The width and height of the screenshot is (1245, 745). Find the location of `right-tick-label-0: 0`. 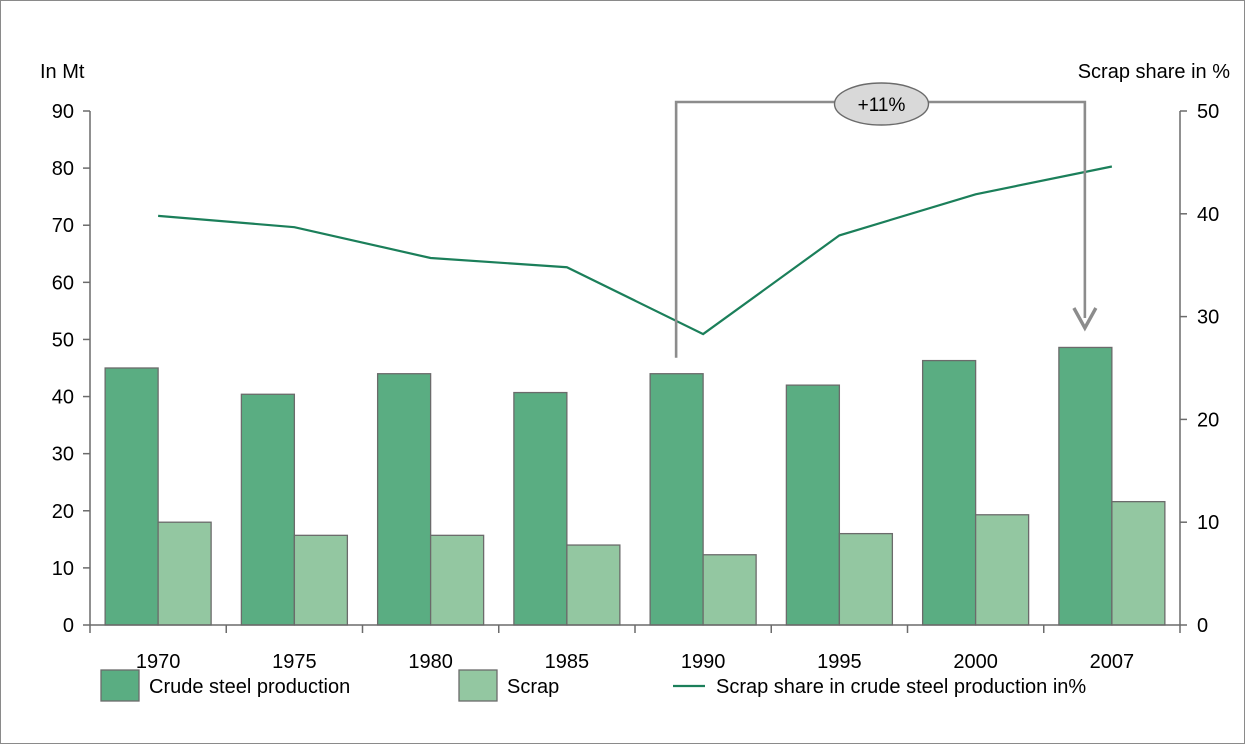

right-tick-label-0: 0 is located at coordinates (1202, 626).